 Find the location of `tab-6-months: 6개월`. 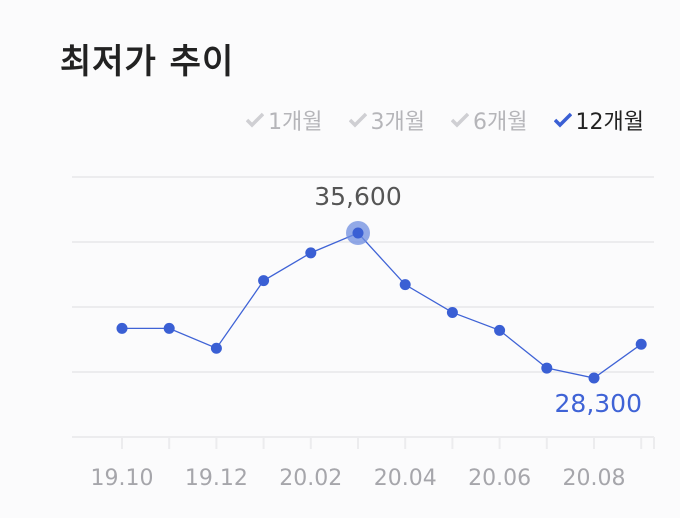

tab-6-months: 6개월 is located at coordinates (489, 120).